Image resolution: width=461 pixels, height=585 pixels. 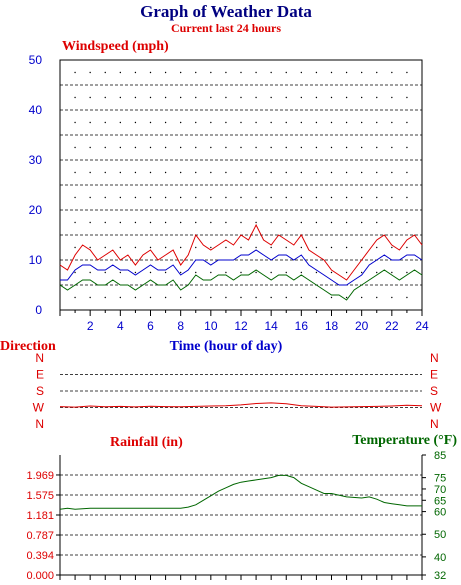 I want to click on rainfall-y-tick-label: 0.000, so click(x=40, y=576).